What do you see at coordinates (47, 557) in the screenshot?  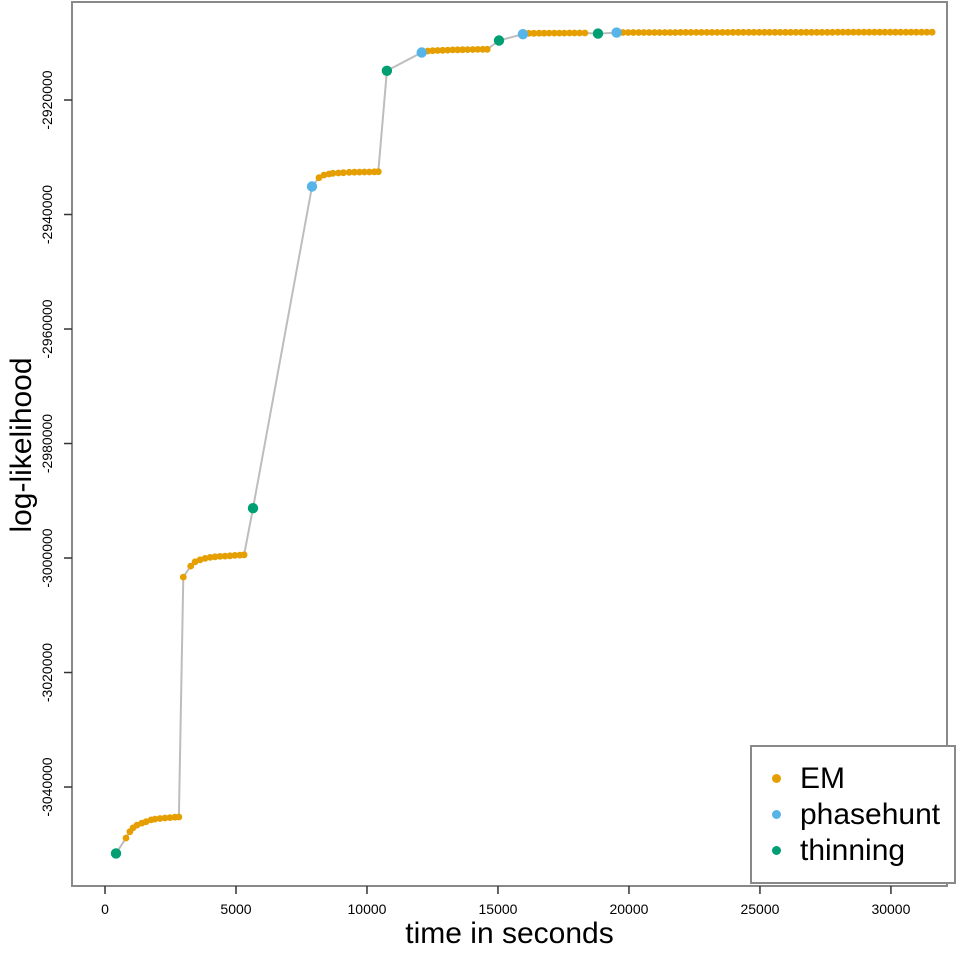 I see `y-tick-label: -3000000` at bounding box center [47, 557].